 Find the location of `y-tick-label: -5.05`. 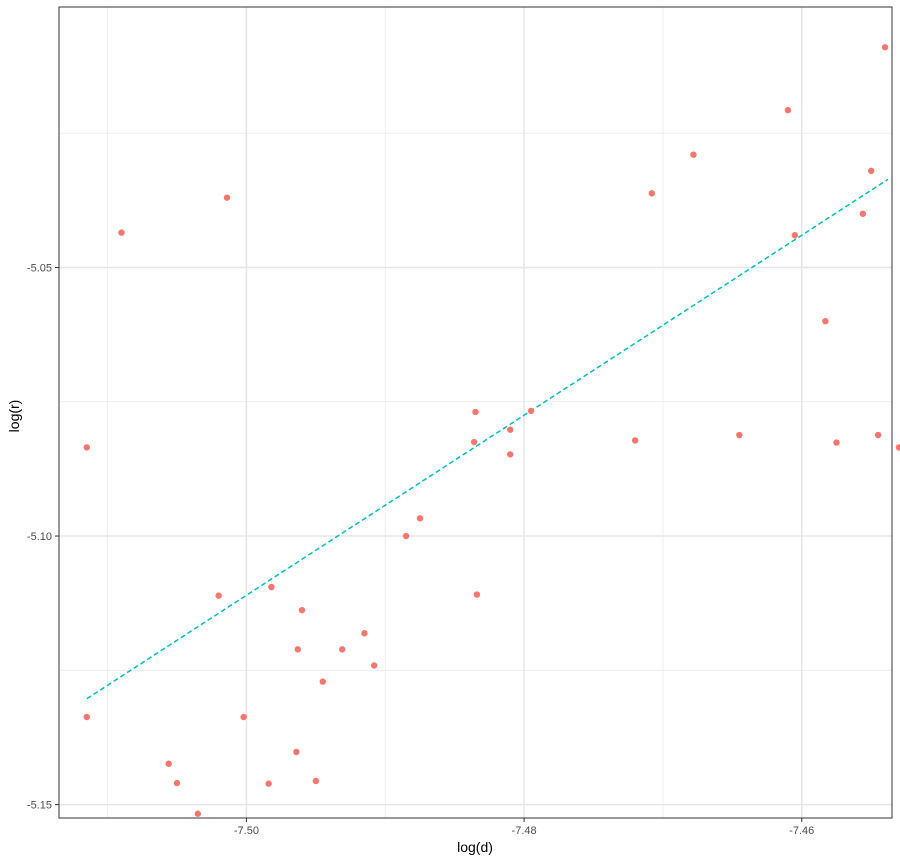

y-tick-label: -5.05 is located at coordinates (39, 268).